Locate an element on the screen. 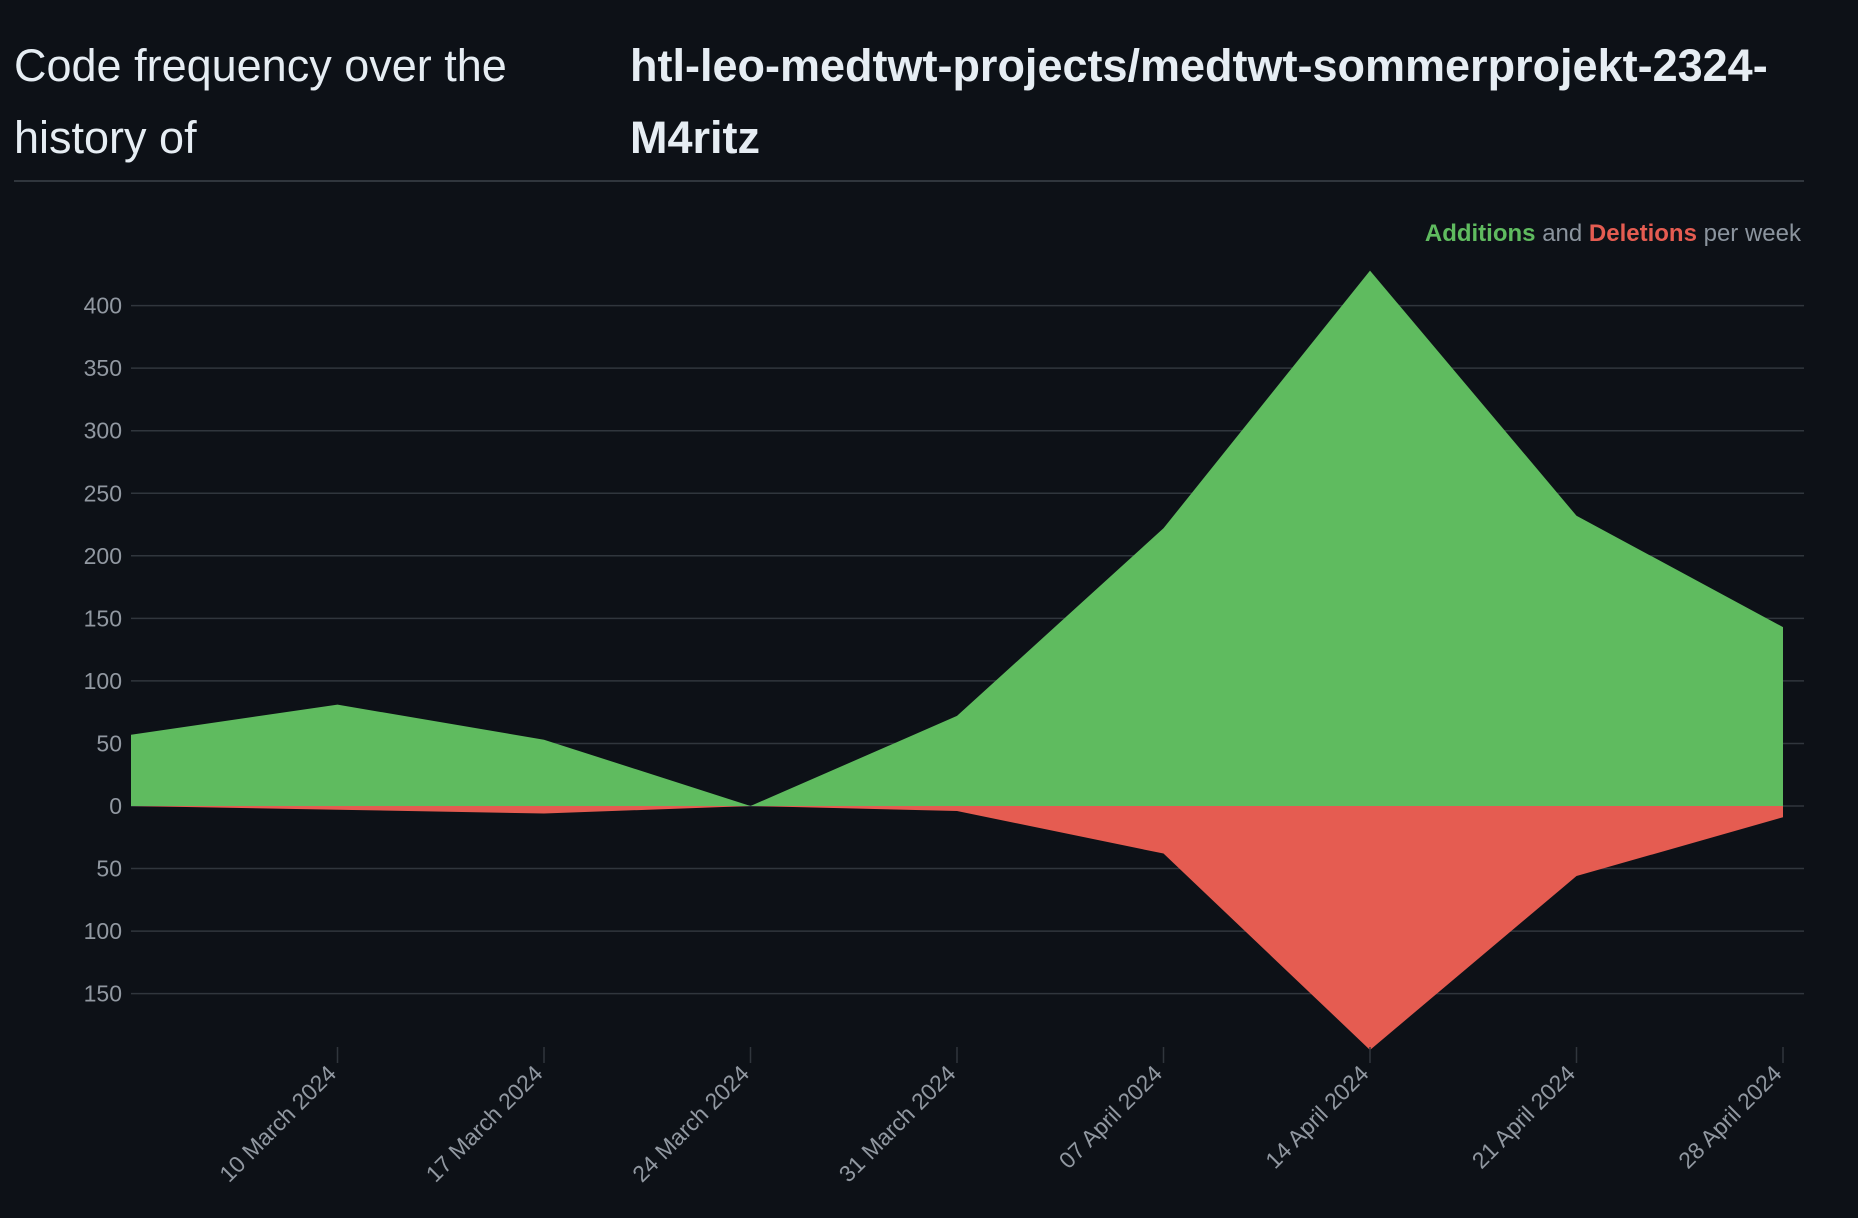 The width and height of the screenshot is (1858, 1218). chart-legend: Additions and Deletions per week is located at coordinates (1613, 234).